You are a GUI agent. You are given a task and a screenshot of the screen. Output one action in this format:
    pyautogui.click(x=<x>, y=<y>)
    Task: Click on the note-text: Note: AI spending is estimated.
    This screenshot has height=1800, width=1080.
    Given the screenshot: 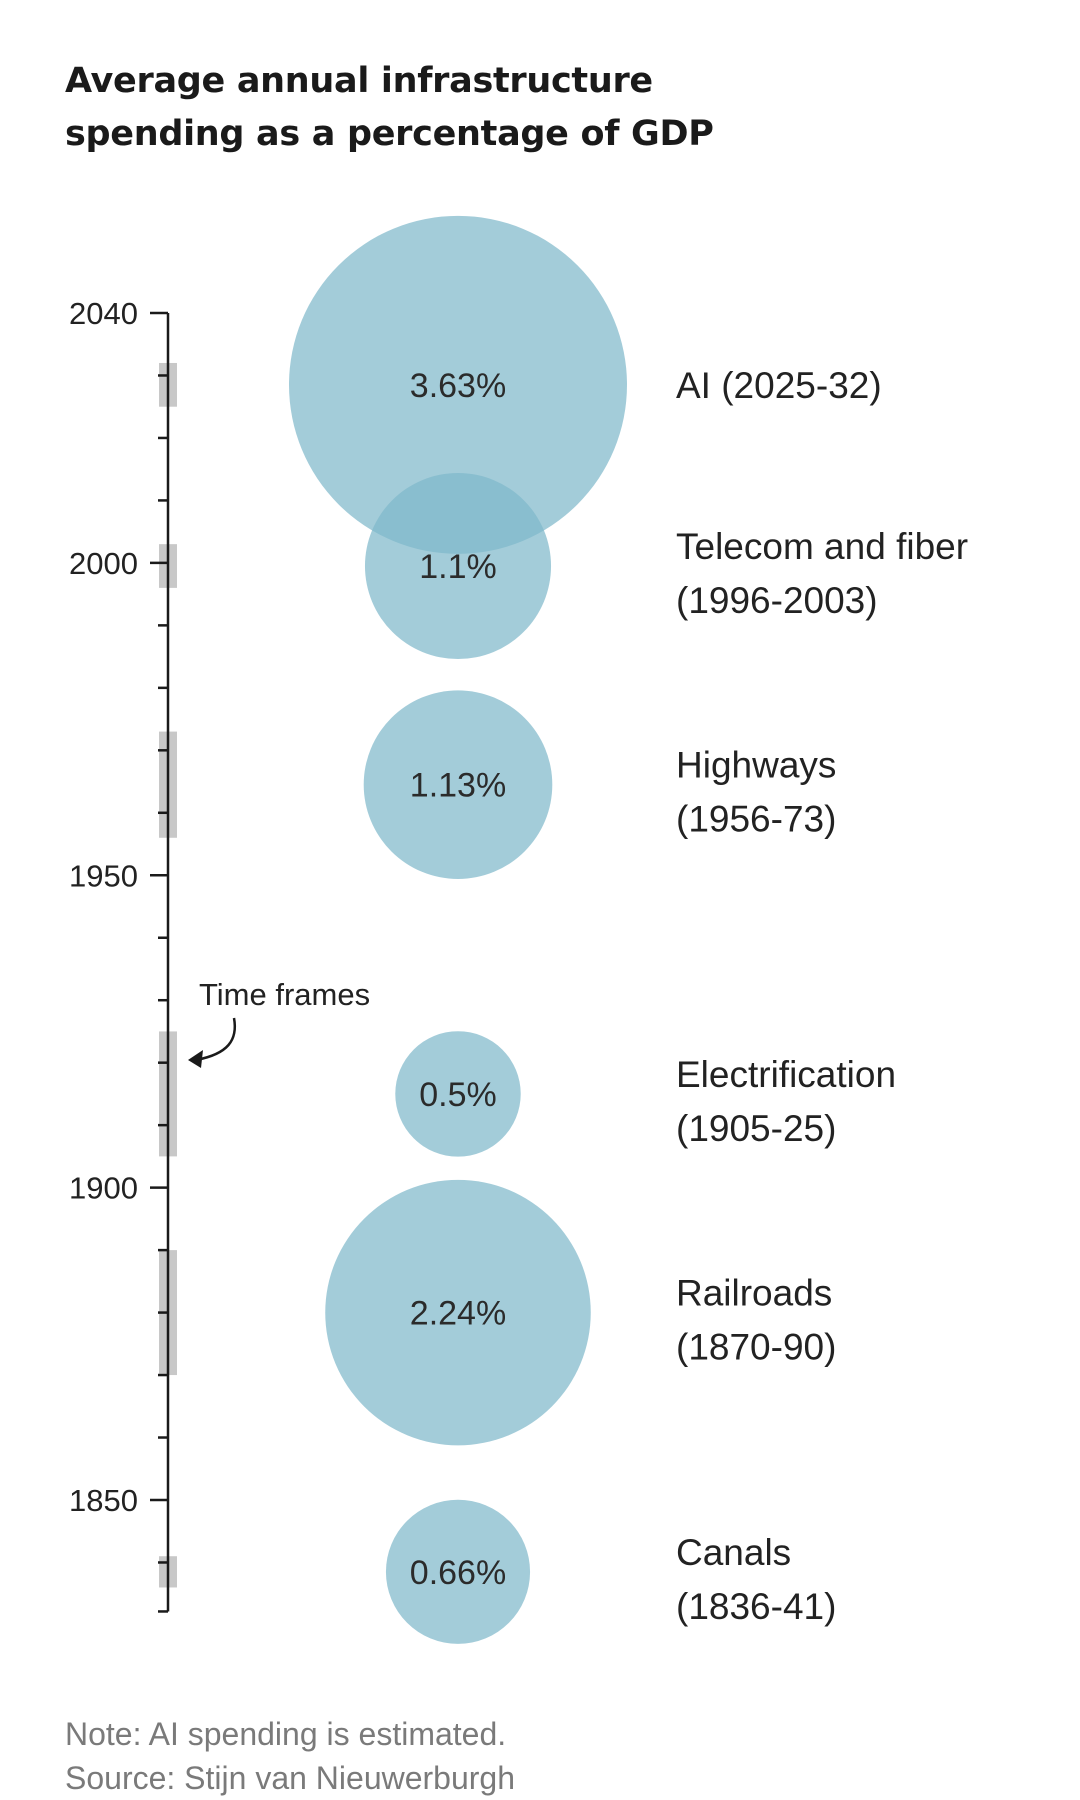 What is the action you would take?
    pyautogui.click(x=286, y=1734)
    